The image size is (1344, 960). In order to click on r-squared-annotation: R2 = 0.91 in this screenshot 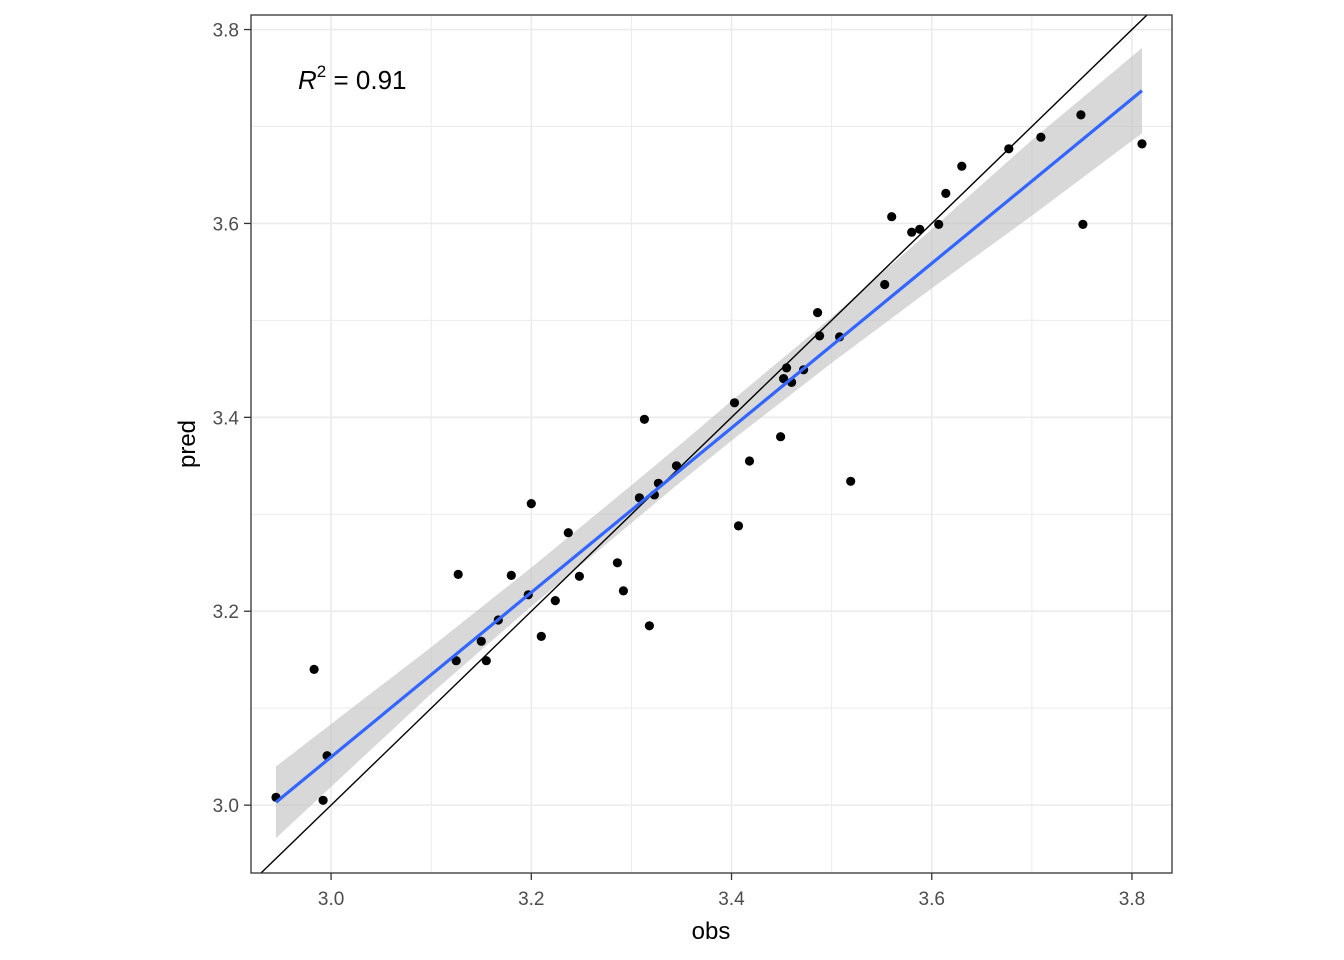, I will do `click(352, 78)`.